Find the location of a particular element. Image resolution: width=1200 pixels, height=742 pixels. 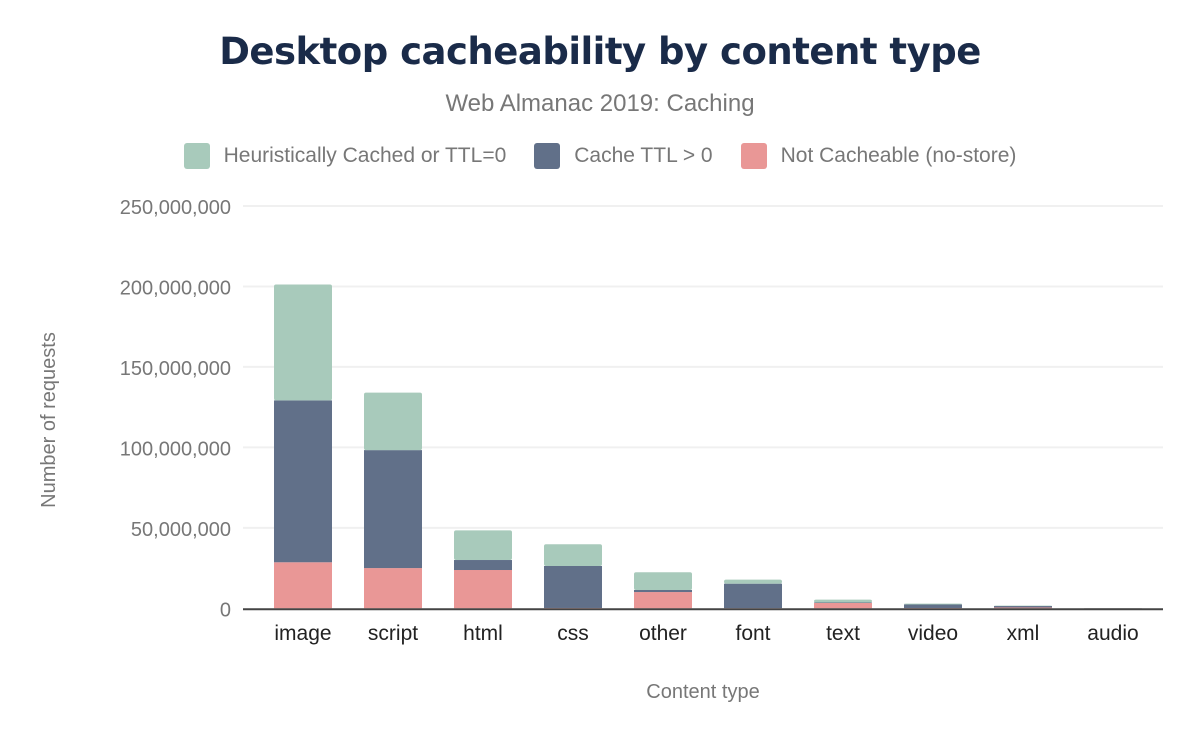

y-tick-label: 150,000,000 is located at coordinates (175, 369).